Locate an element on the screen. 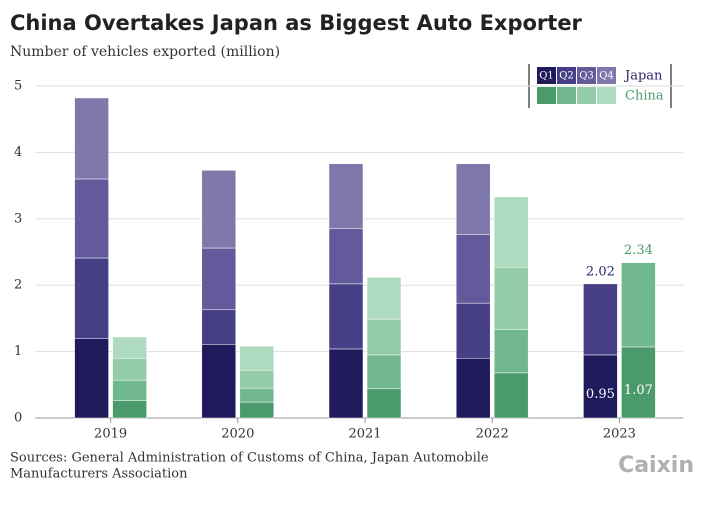  legend-label: Q3 is located at coordinates (586, 76).